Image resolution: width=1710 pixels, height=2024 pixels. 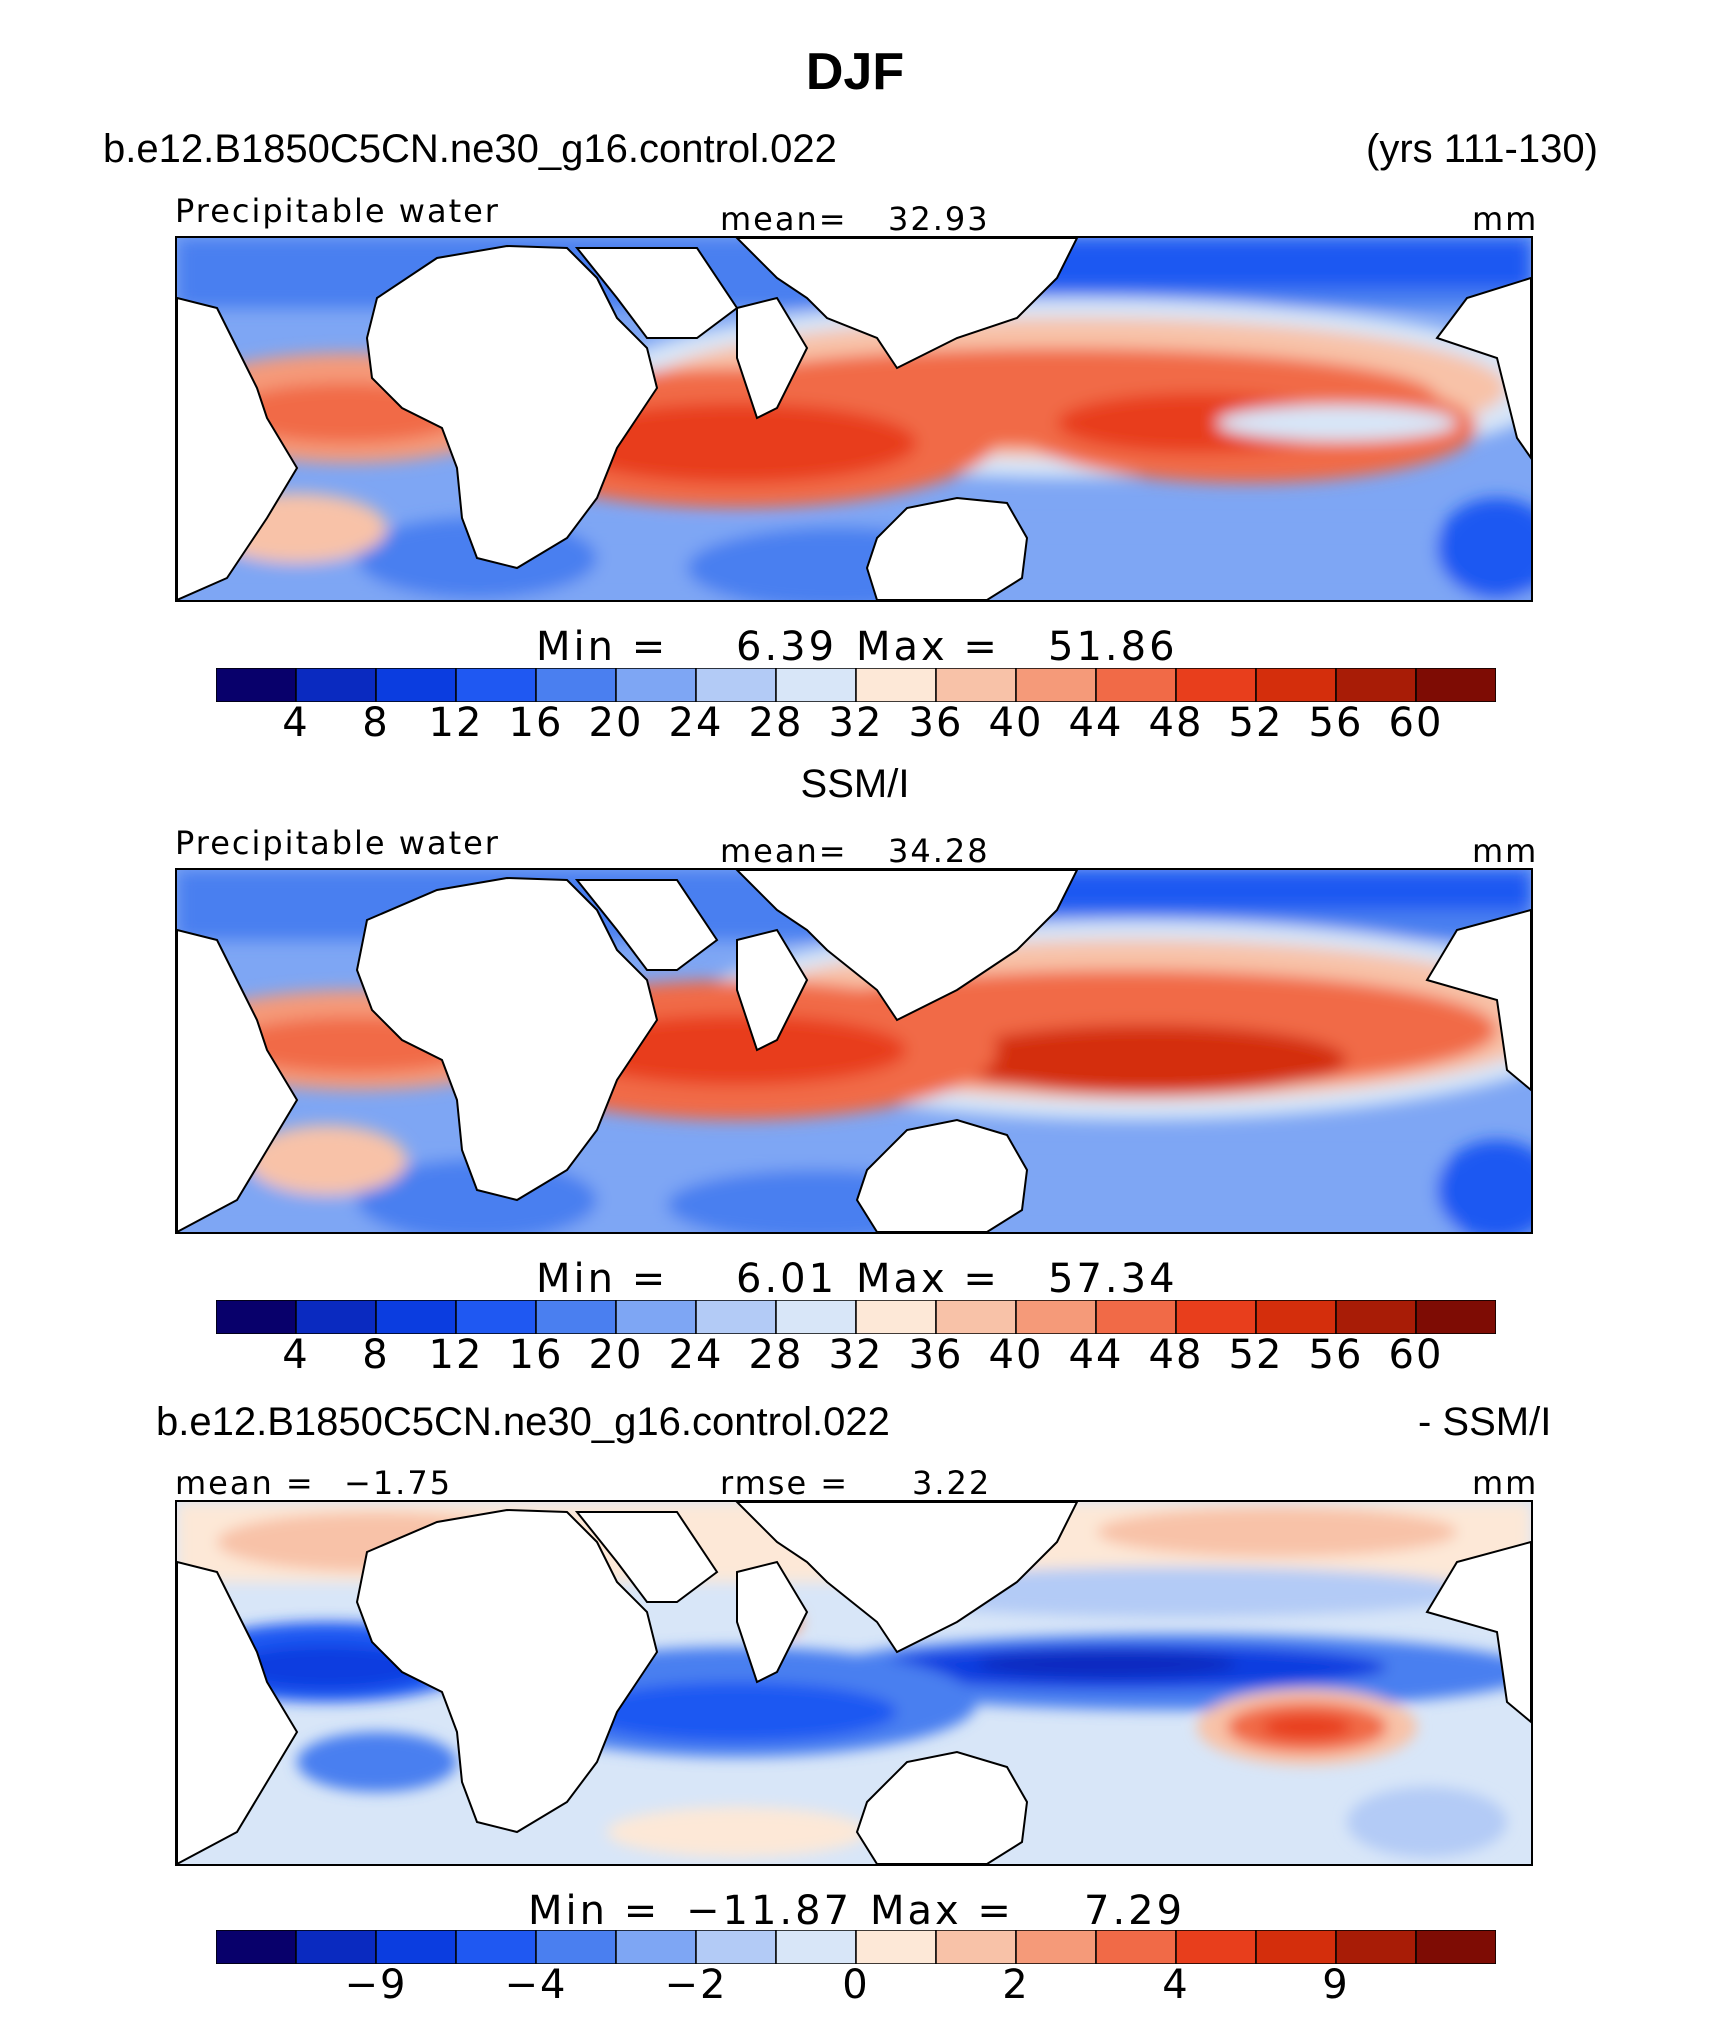 I want to click on panel1-min-value: 6.39, so click(x=787, y=647).